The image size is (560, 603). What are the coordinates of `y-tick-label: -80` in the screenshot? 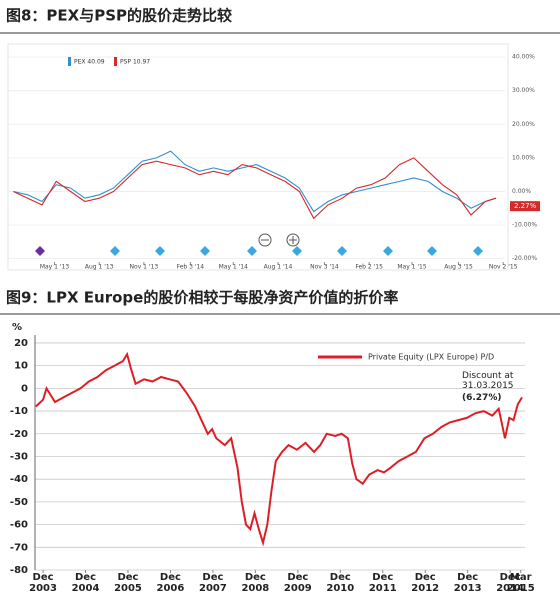 It's located at (19, 570).